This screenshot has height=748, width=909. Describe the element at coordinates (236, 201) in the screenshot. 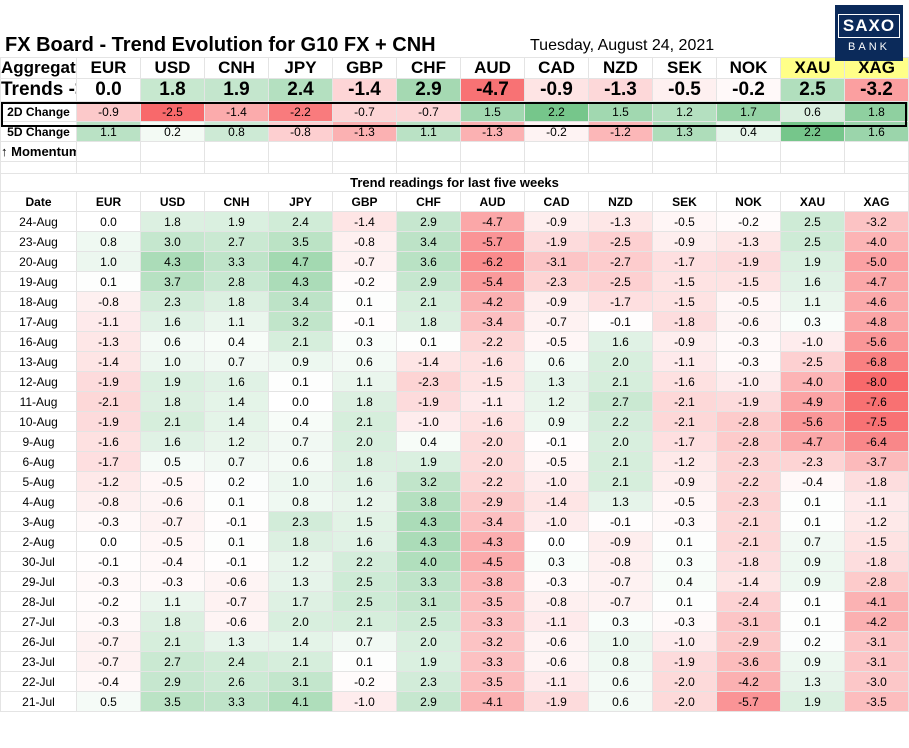

I see `history-currency-header: CNH` at that location.